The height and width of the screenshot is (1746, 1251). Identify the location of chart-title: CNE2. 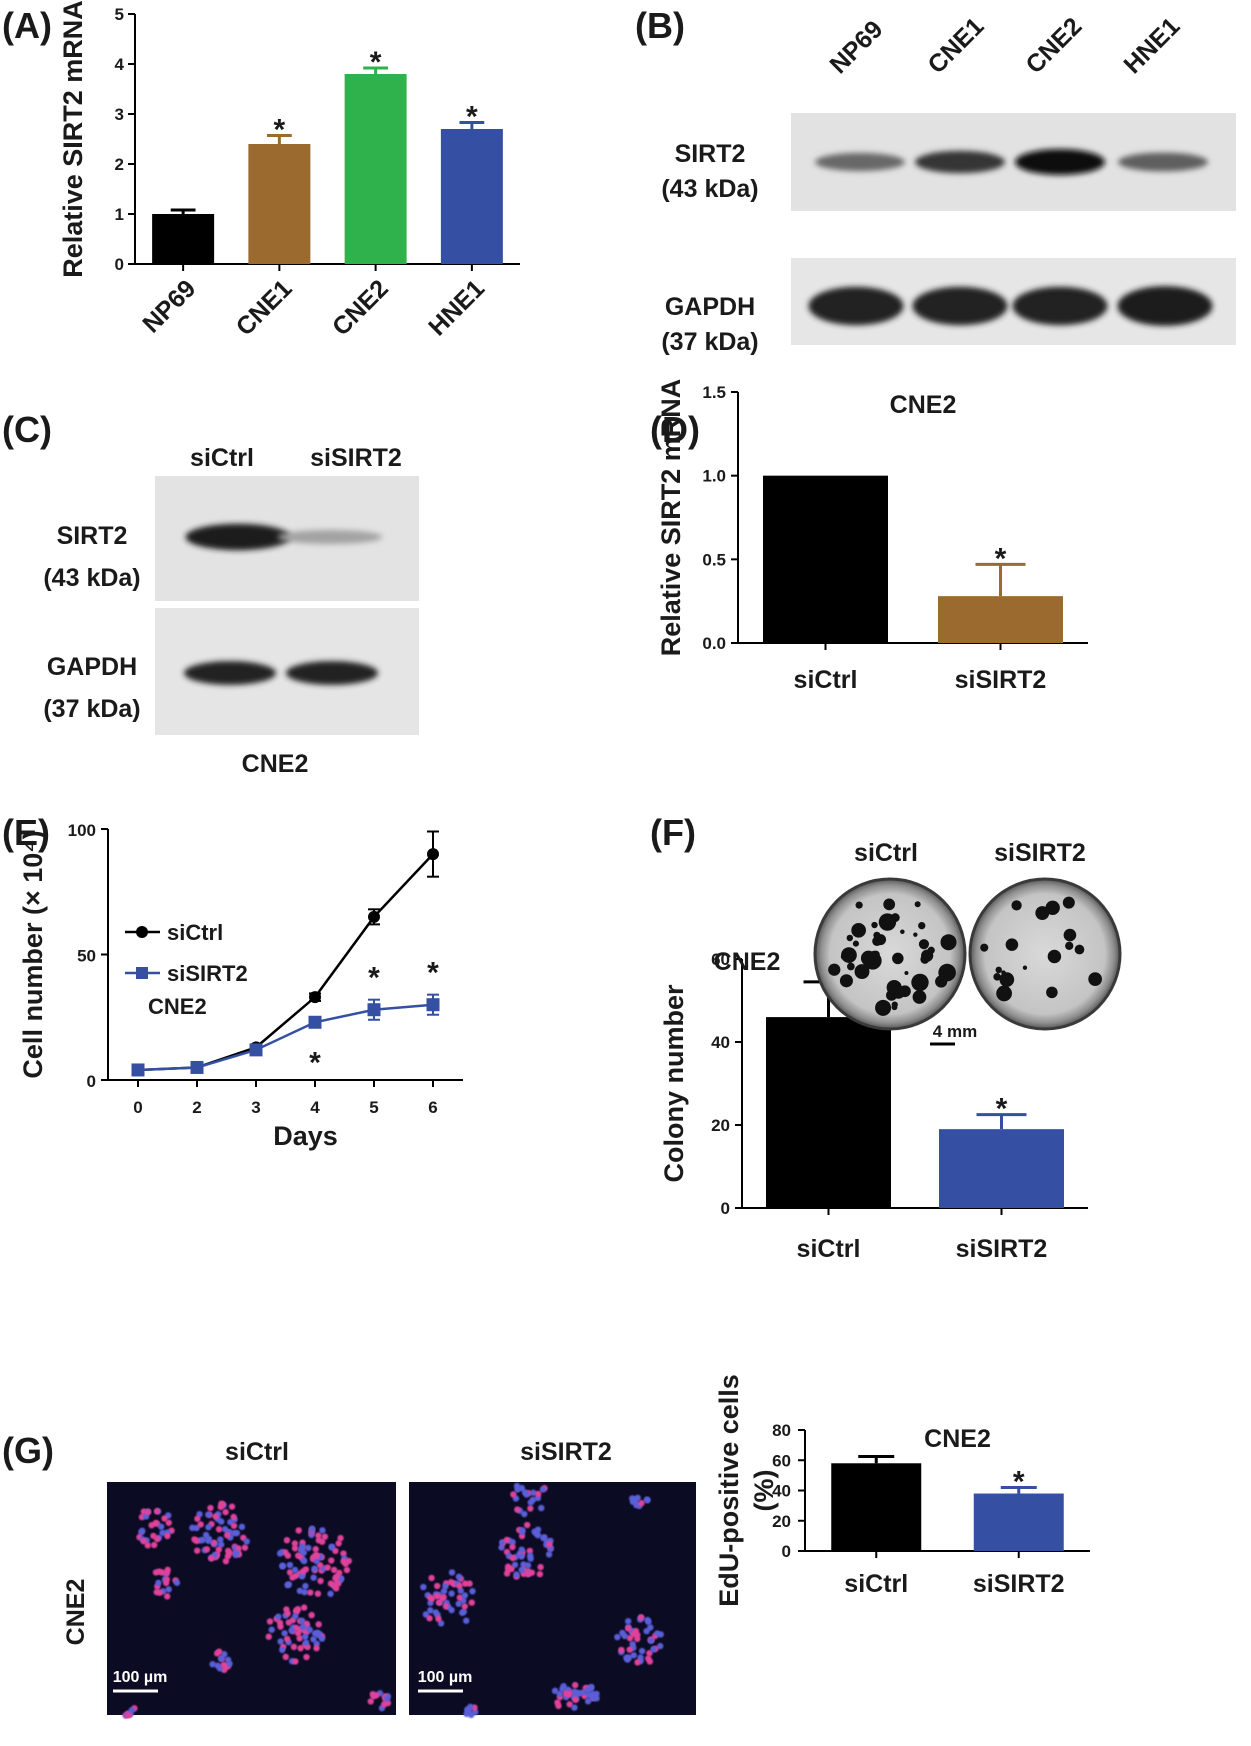
(923, 405).